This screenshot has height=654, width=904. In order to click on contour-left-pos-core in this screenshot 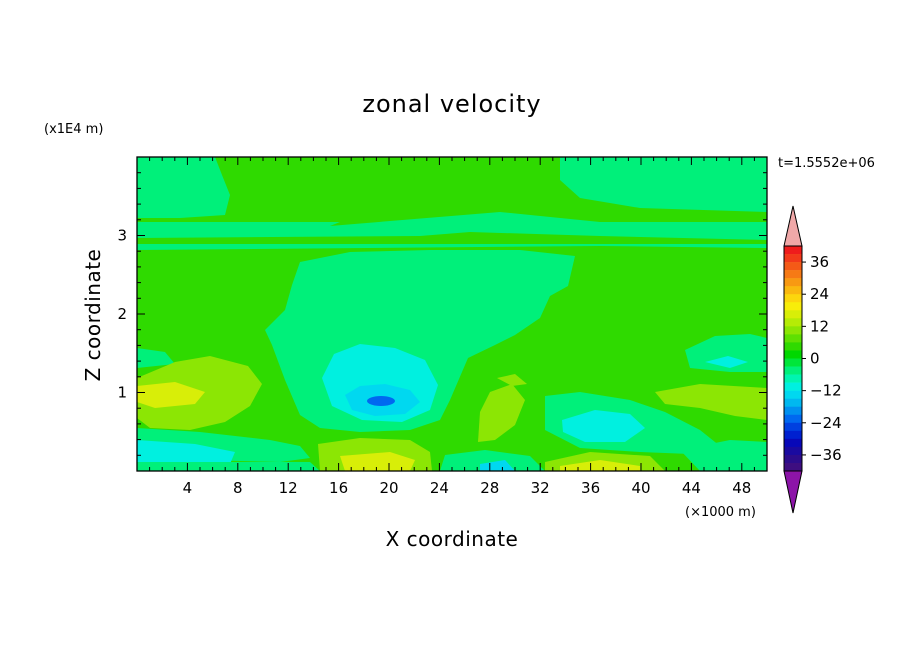, I will do `click(171, 395)`.